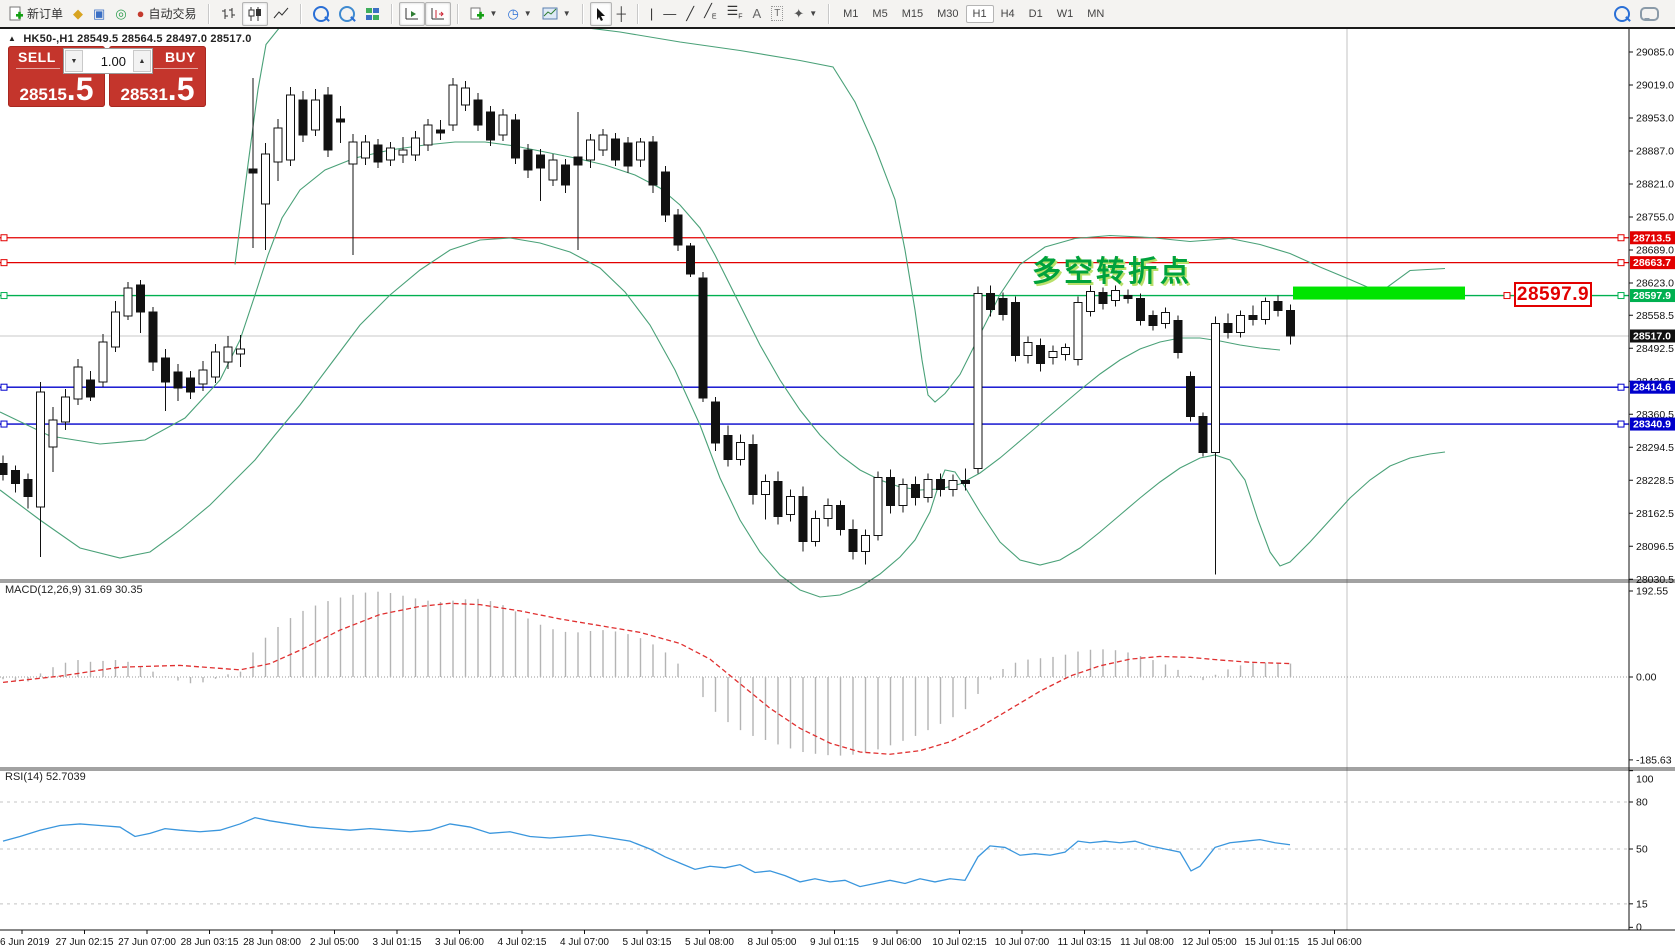 The image size is (1675, 948). I want to click on auto-trading-button: ● 自动交易, so click(167, 14).